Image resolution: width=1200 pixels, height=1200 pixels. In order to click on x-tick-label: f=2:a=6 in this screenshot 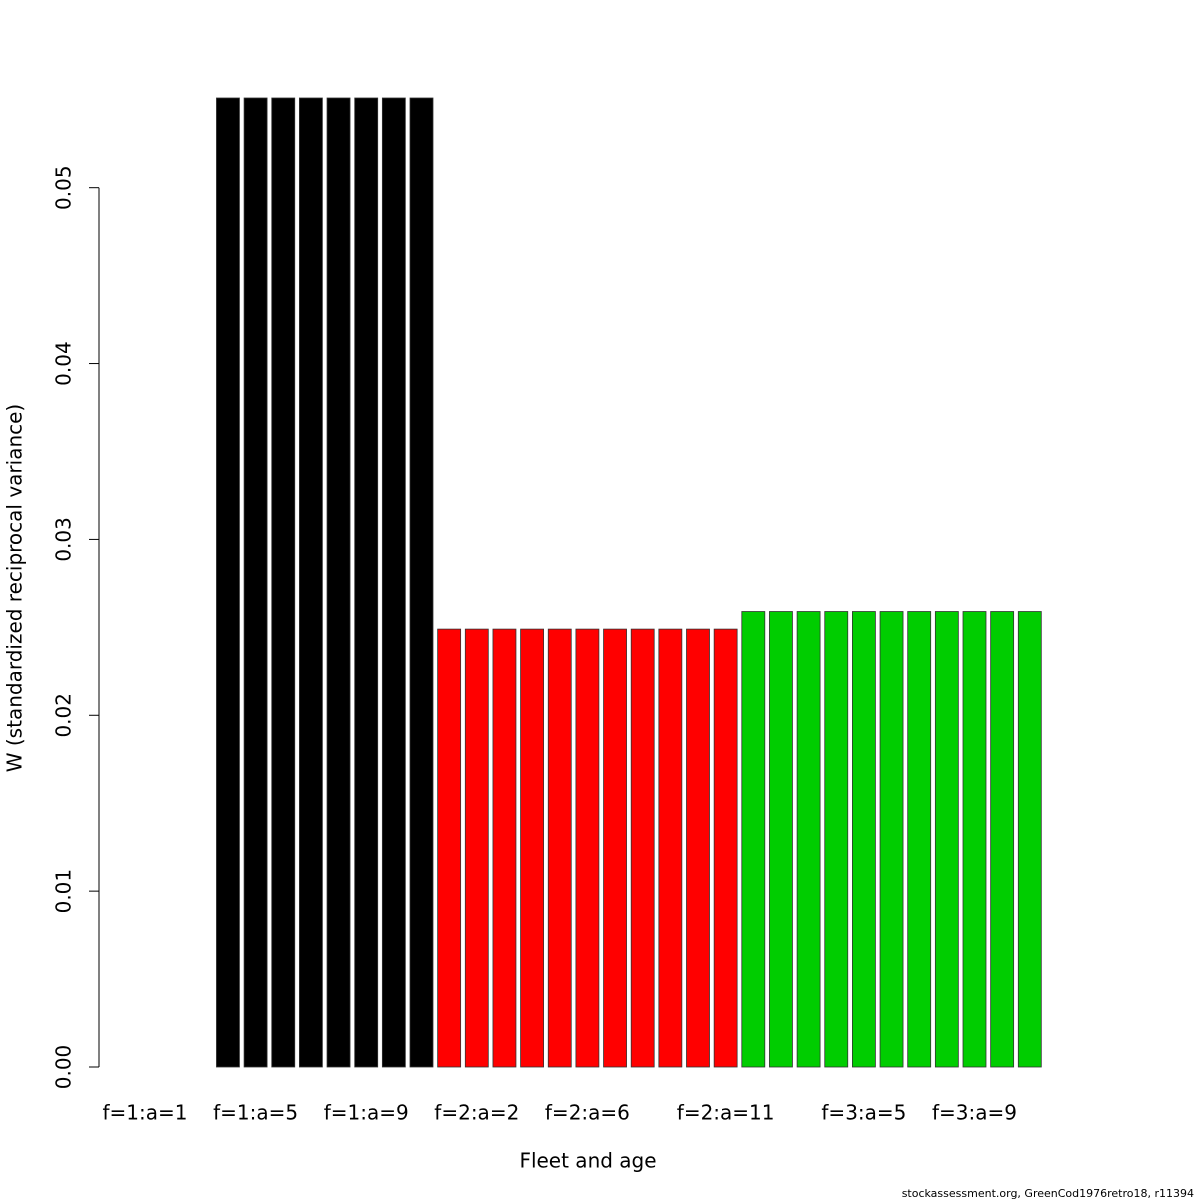, I will do `click(587, 1113)`.